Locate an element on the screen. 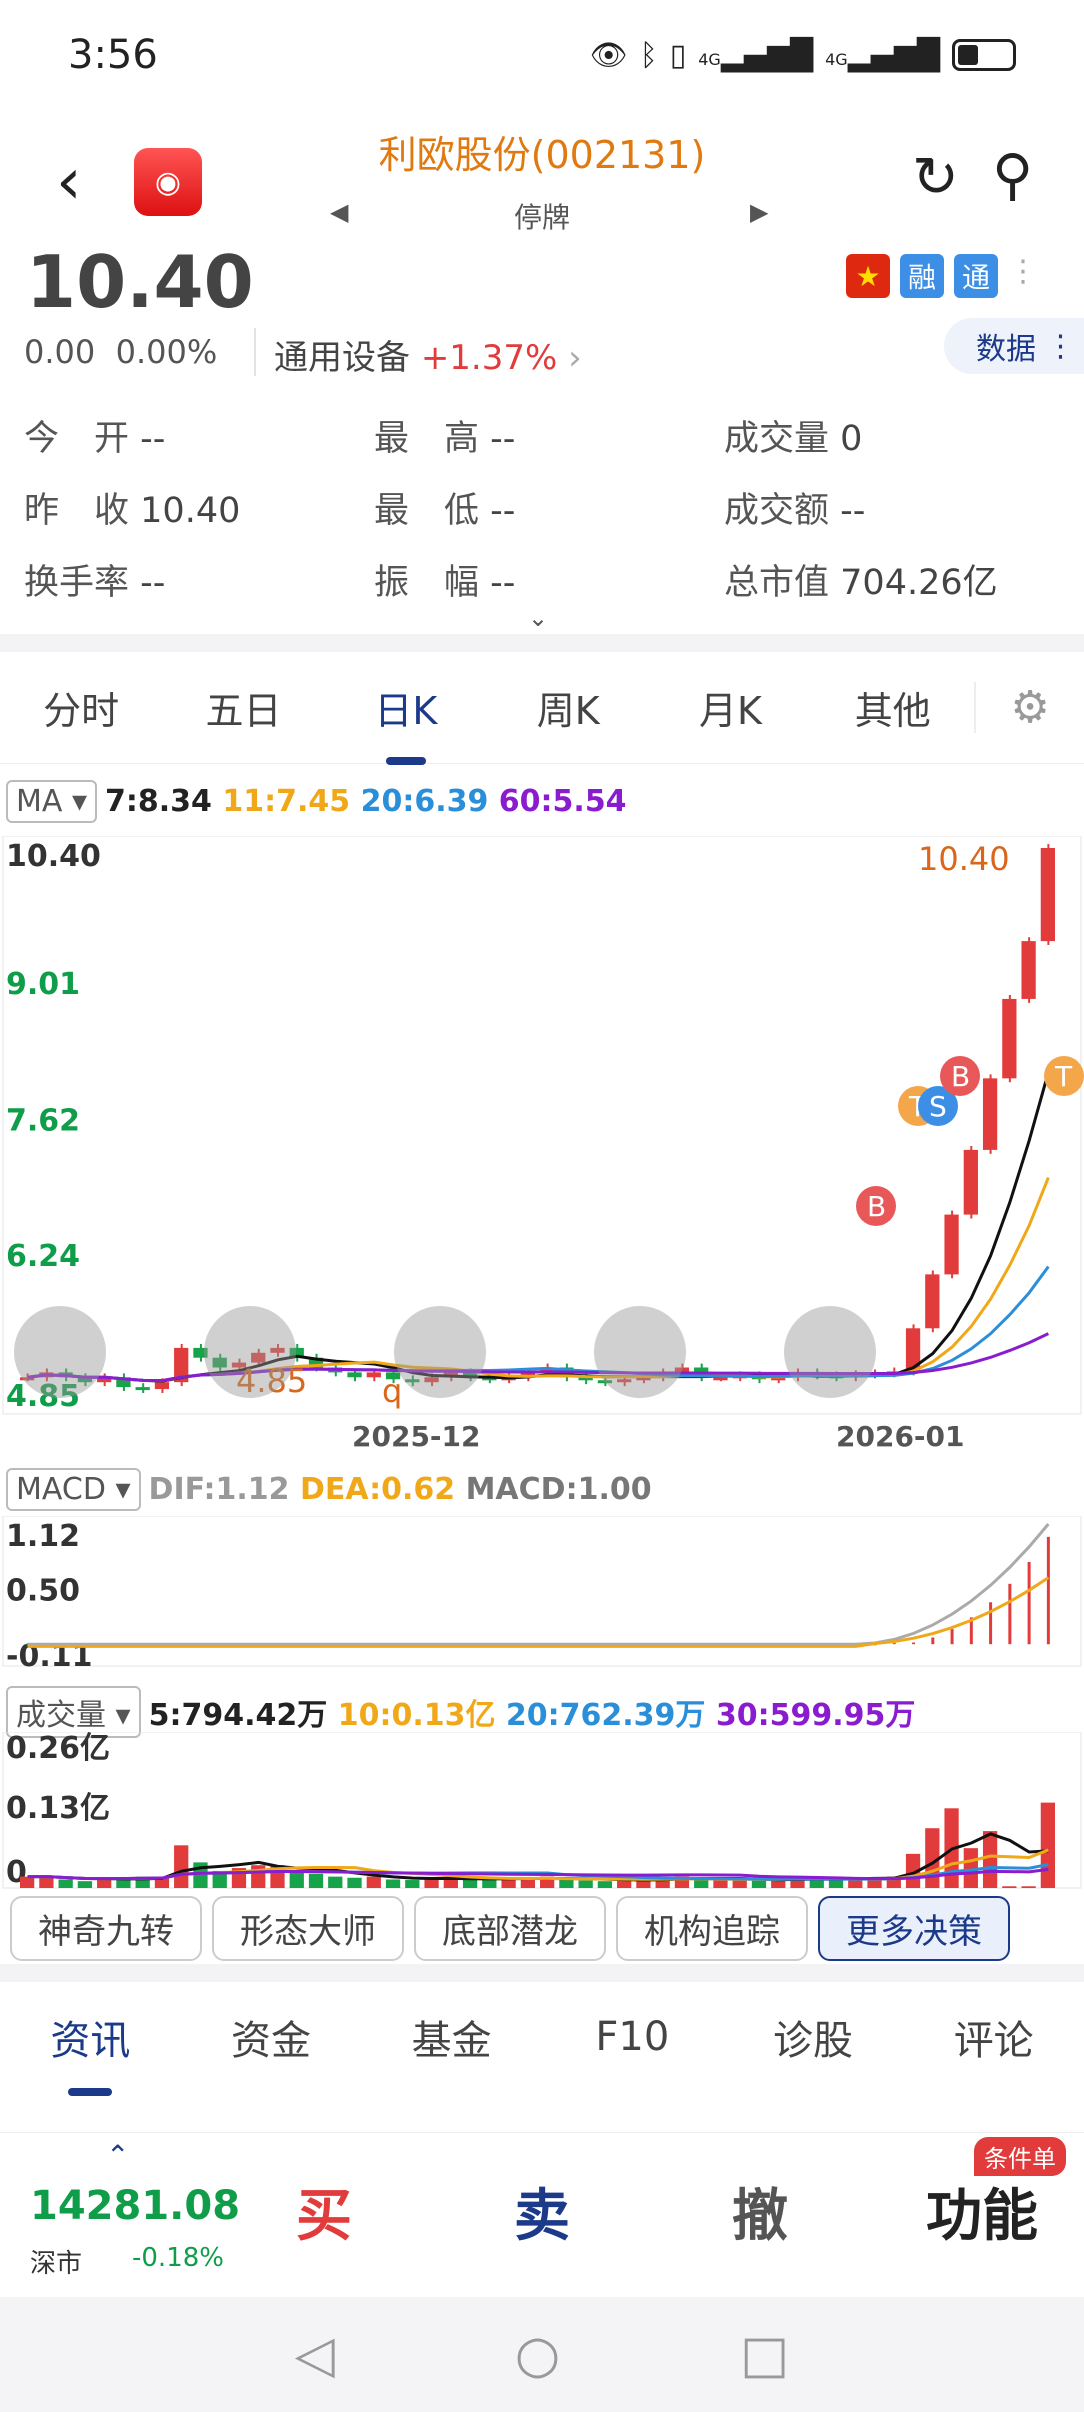  search-icon: ⚲ is located at coordinates (1013, 175).